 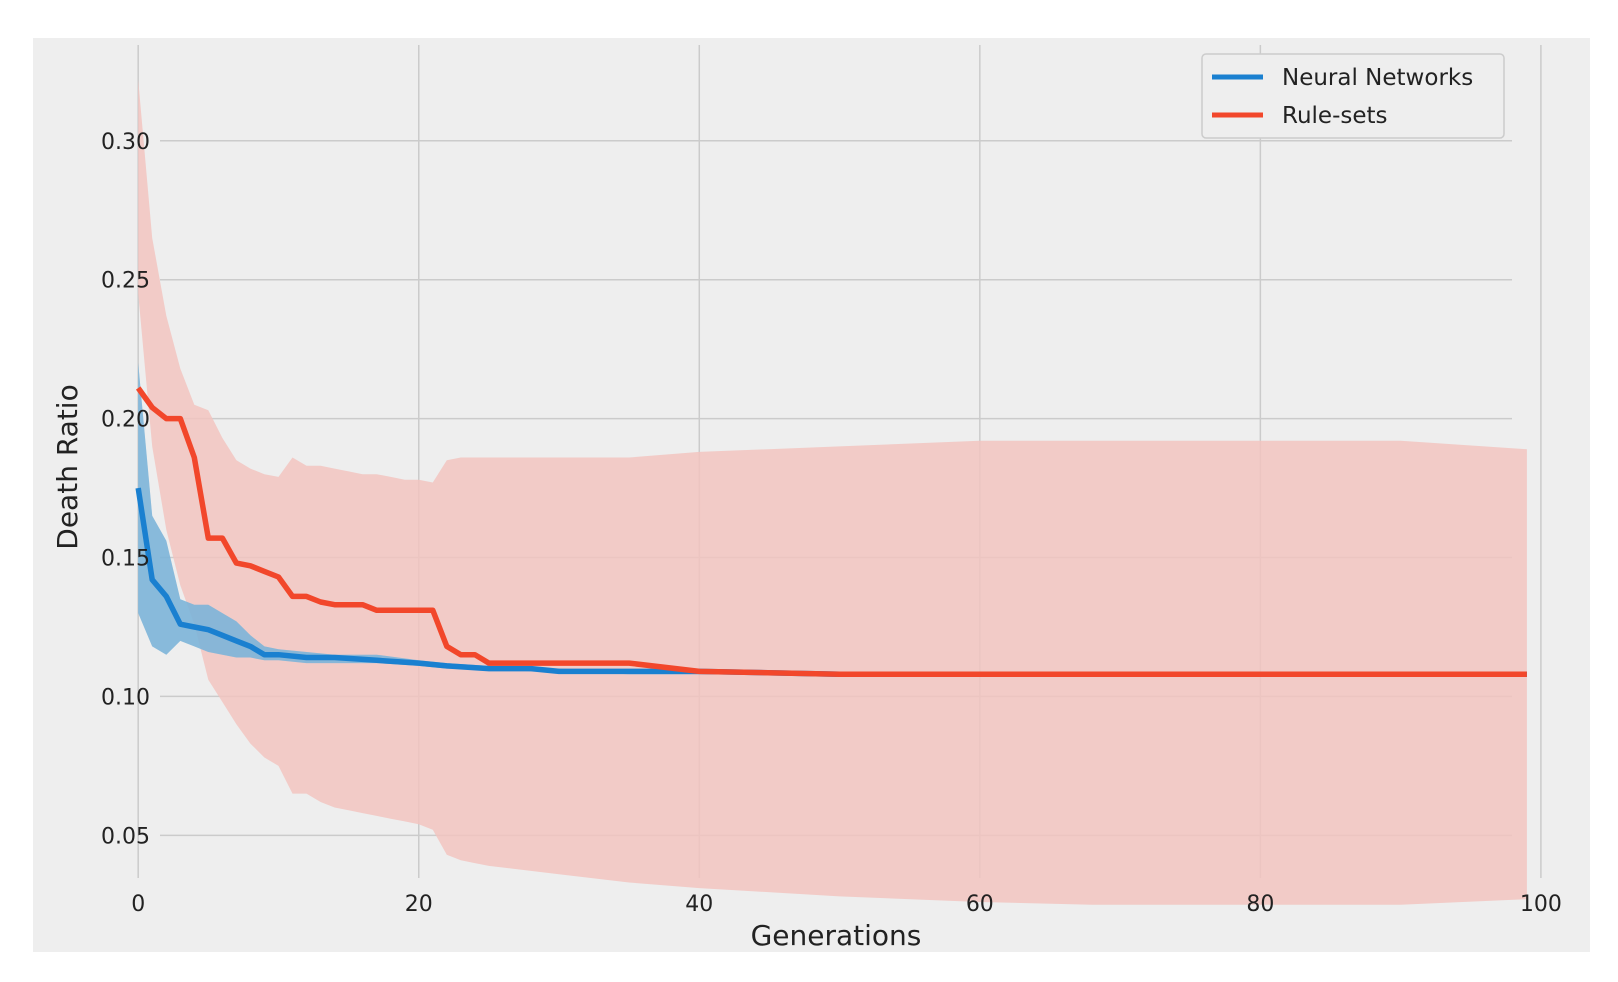 I want to click on legend: Neural Networks Rule-sets, so click(x=1353, y=96).